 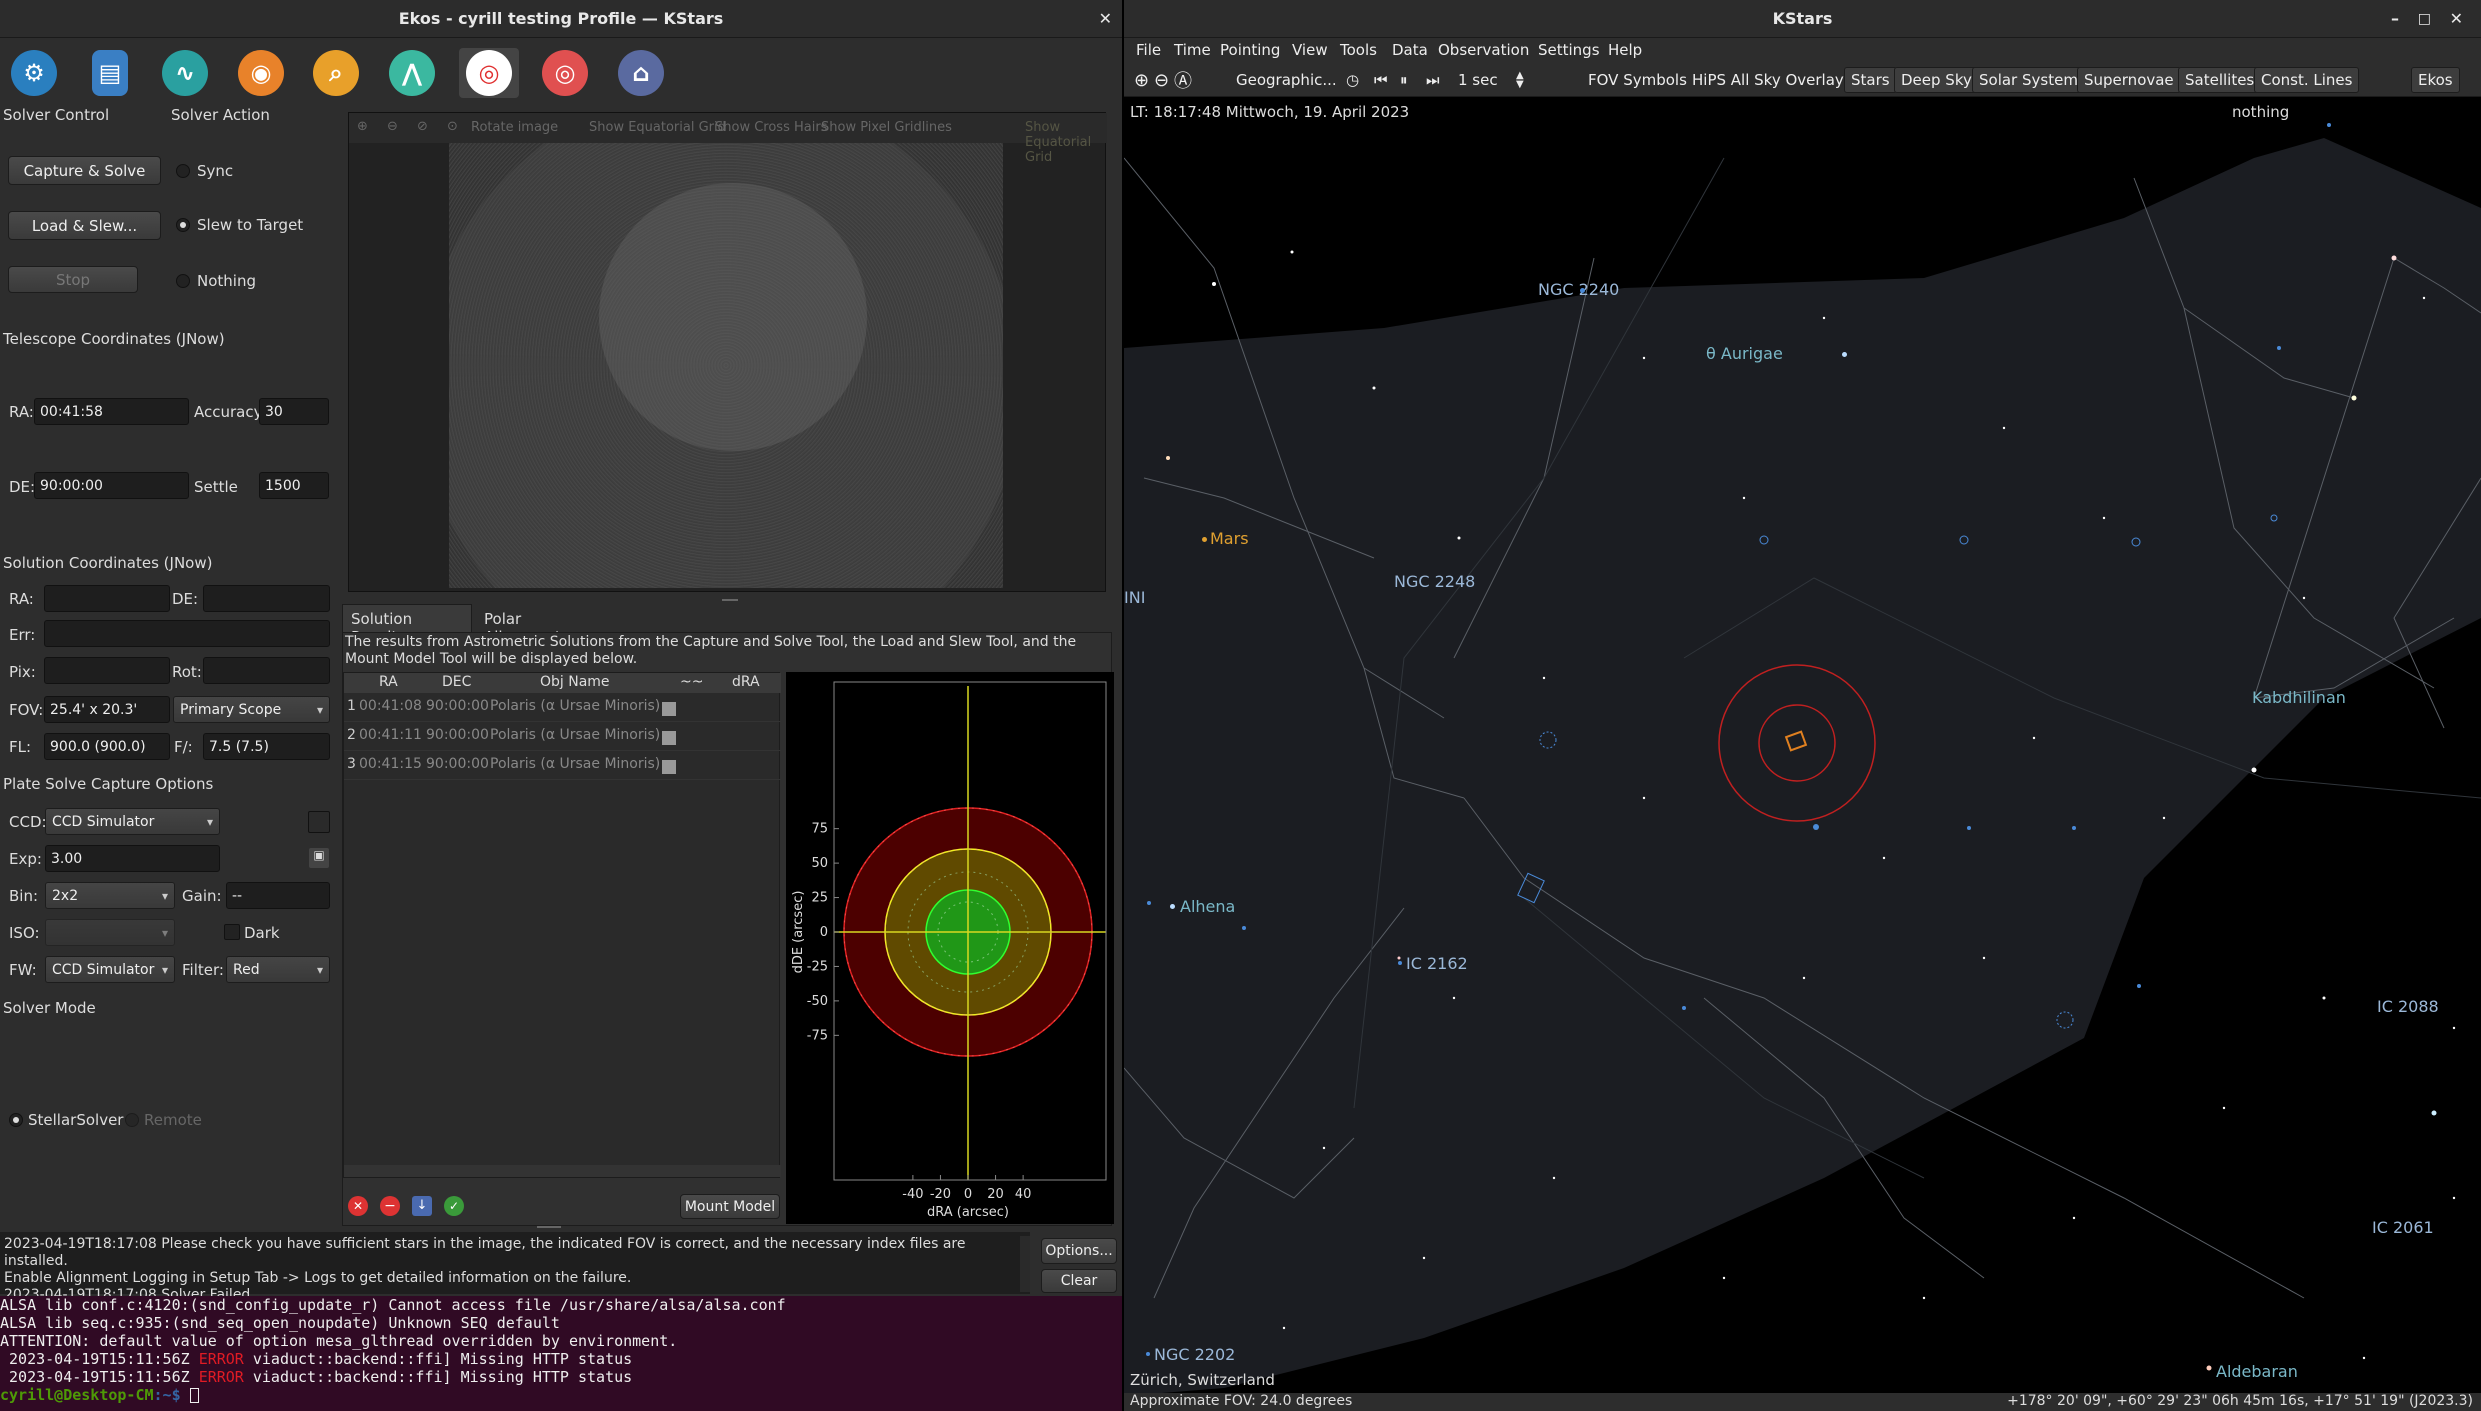 What do you see at coordinates (412, 73) in the screenshot?
I see `mount-icon: ⋀` at bounding box center [412, 73].